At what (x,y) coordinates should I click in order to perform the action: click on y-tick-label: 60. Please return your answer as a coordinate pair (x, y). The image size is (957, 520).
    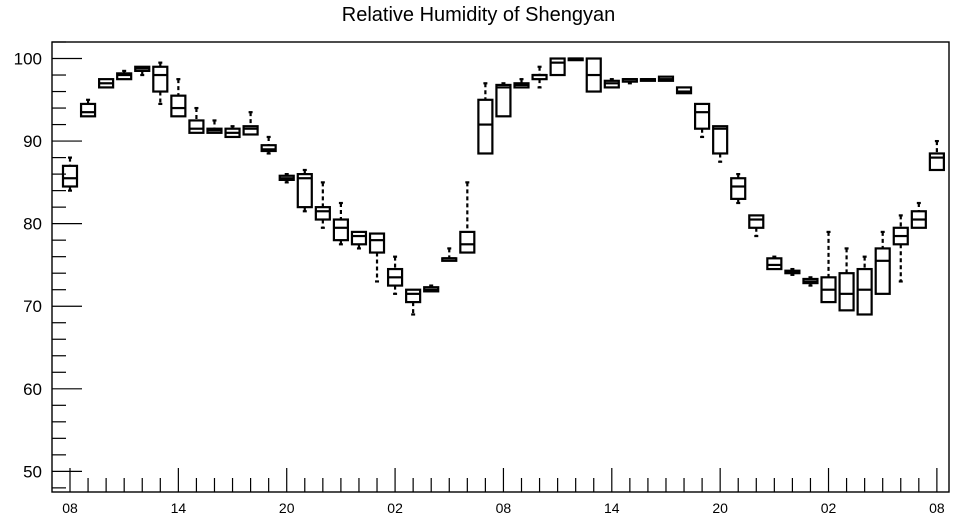
    Looking at the image, I should click on (32, 389).